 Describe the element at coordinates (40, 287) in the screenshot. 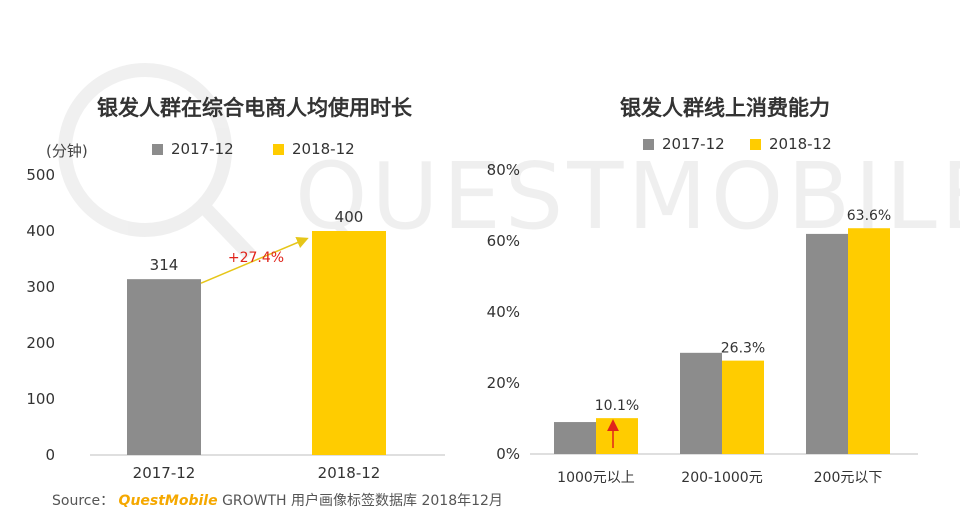

I see `y-tick-label: 300` at that location.